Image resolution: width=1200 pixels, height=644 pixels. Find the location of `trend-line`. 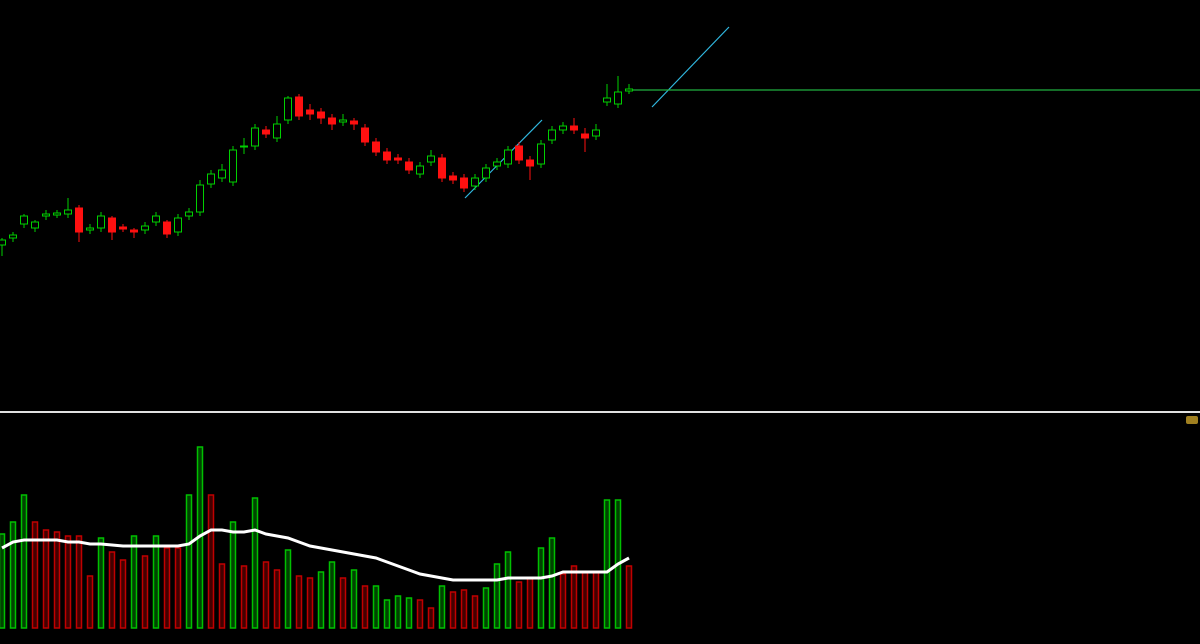

trend-line is located at coordinates (690, 67).